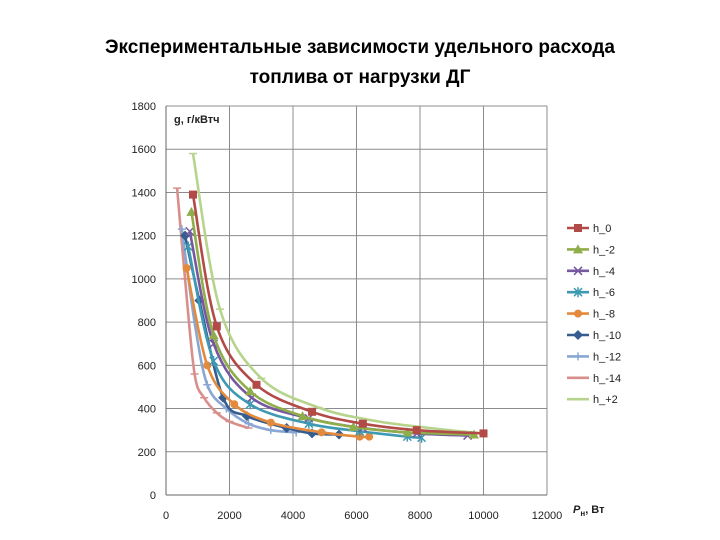  I want to click on legend-label: h_-8, so click(604, 315).